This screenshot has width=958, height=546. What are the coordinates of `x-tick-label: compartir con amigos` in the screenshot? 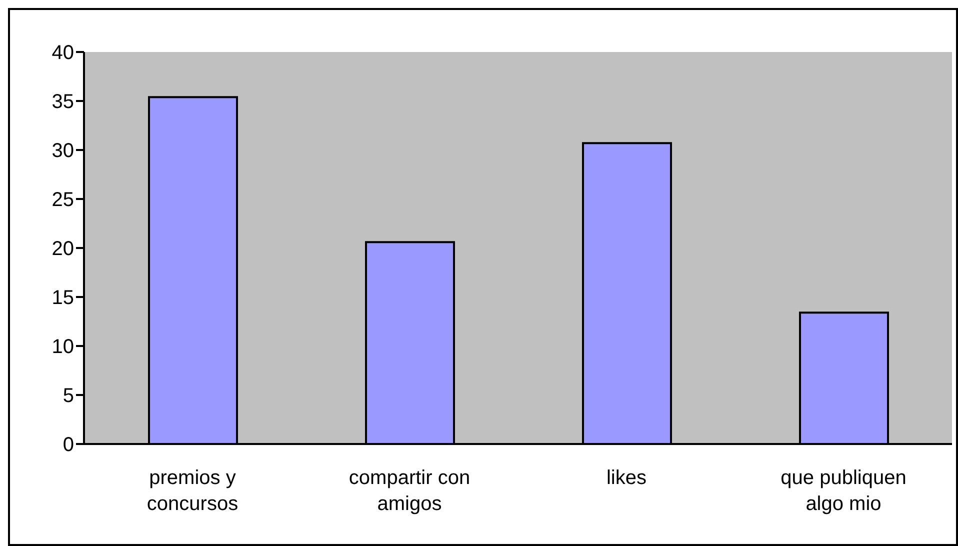 It's located at (409, 491).